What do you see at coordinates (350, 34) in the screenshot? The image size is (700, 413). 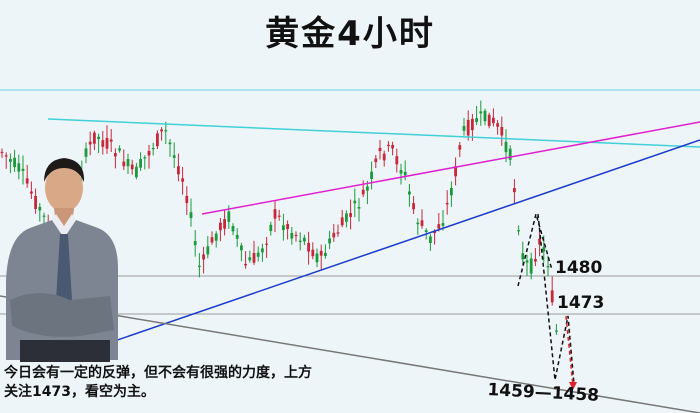 I see `page-title: 黄金4小时` at bounding box center [350, 34].